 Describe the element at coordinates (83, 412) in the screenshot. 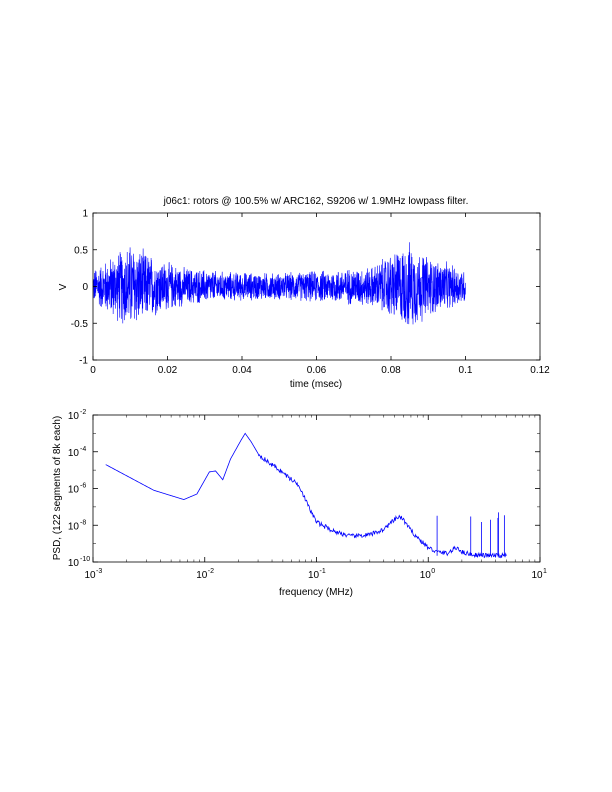

I see `psd-y-tick-exponent: -2` at that location.